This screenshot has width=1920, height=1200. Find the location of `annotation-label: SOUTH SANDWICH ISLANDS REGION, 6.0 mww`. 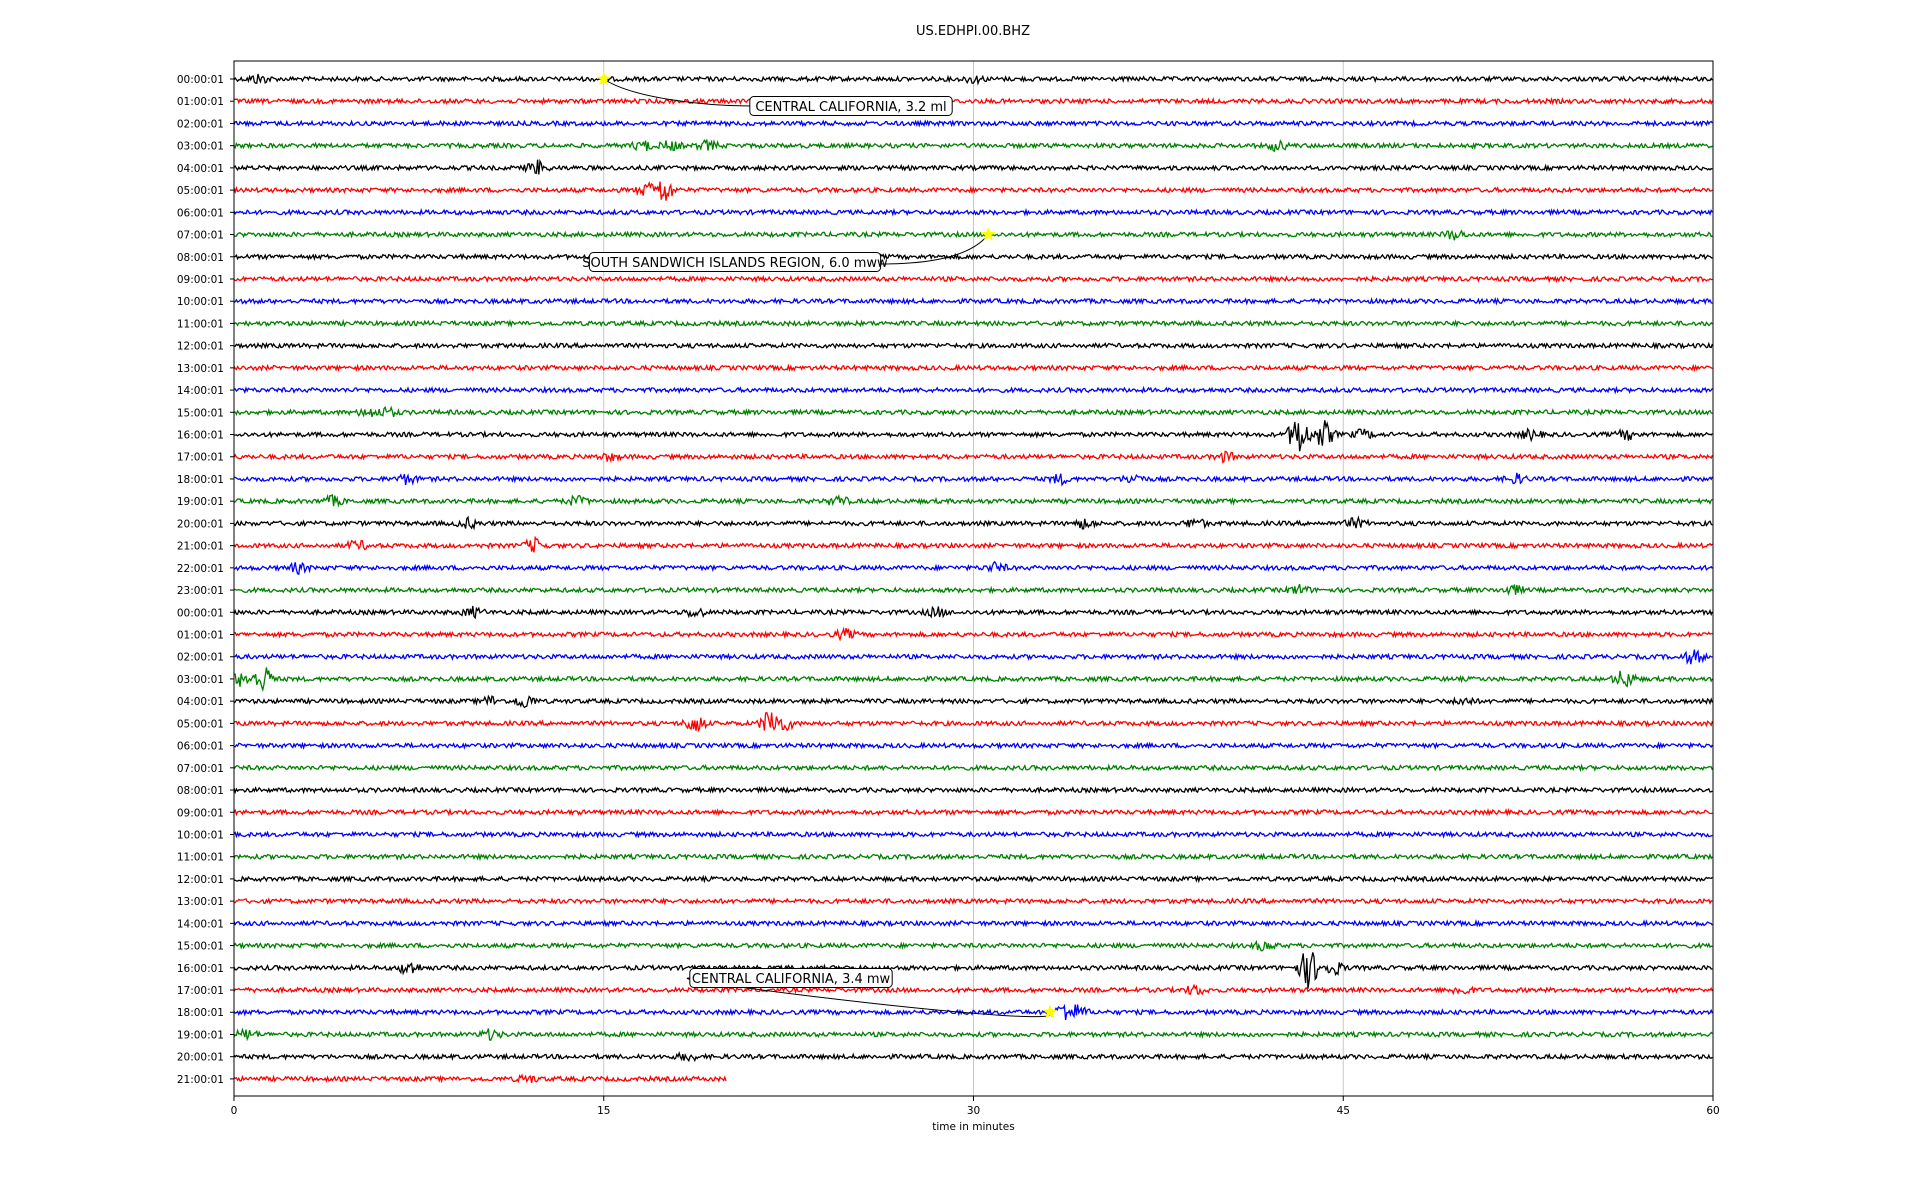

annotation-label: SOUTH SANDWICH ISLANDS REGION, 6.0 mww is located at coordinates (735, 263).